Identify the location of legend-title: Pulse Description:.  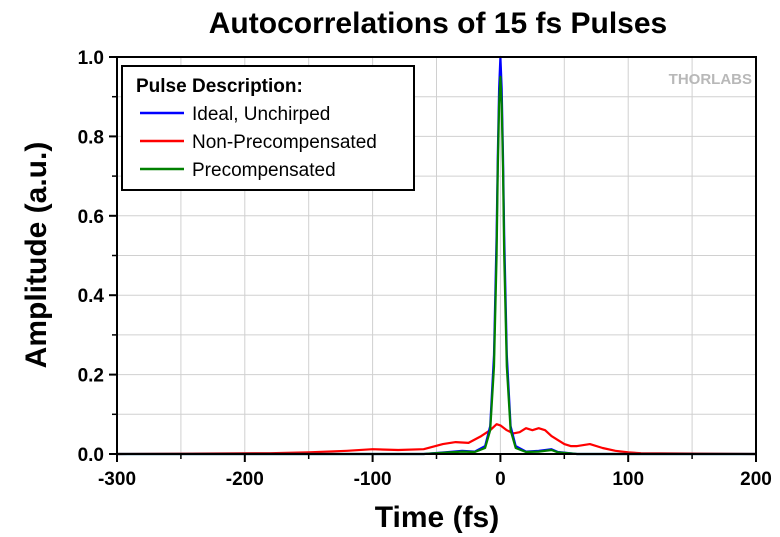
(219, 86).